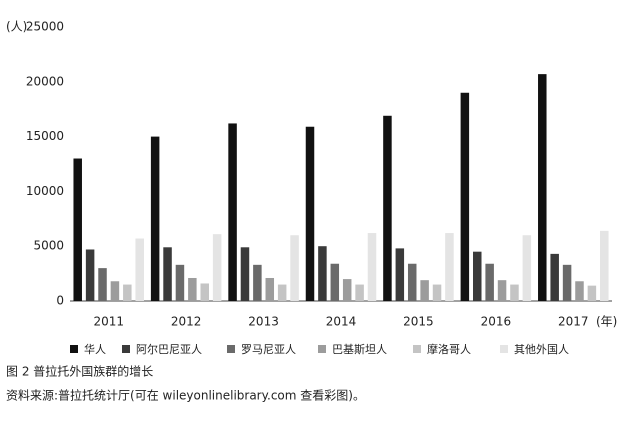 The width and height of the screenshot is (639, 422). What do you see at coordinates (496, 322) in the screenshot?
I see `x-tick-label: 2016` at bounding box center [496, 322].